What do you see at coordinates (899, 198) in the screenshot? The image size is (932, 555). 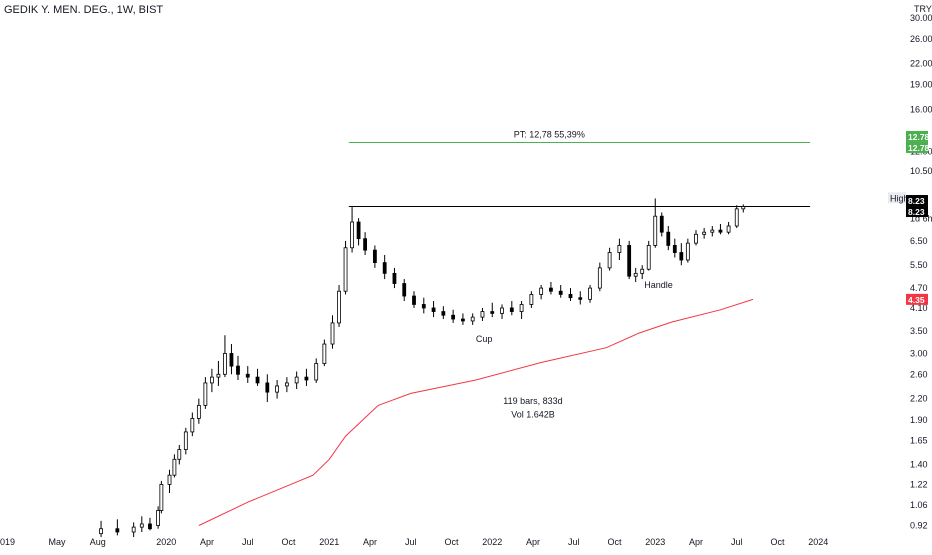 I see `high-label: High` at bounding box center [899, 198].